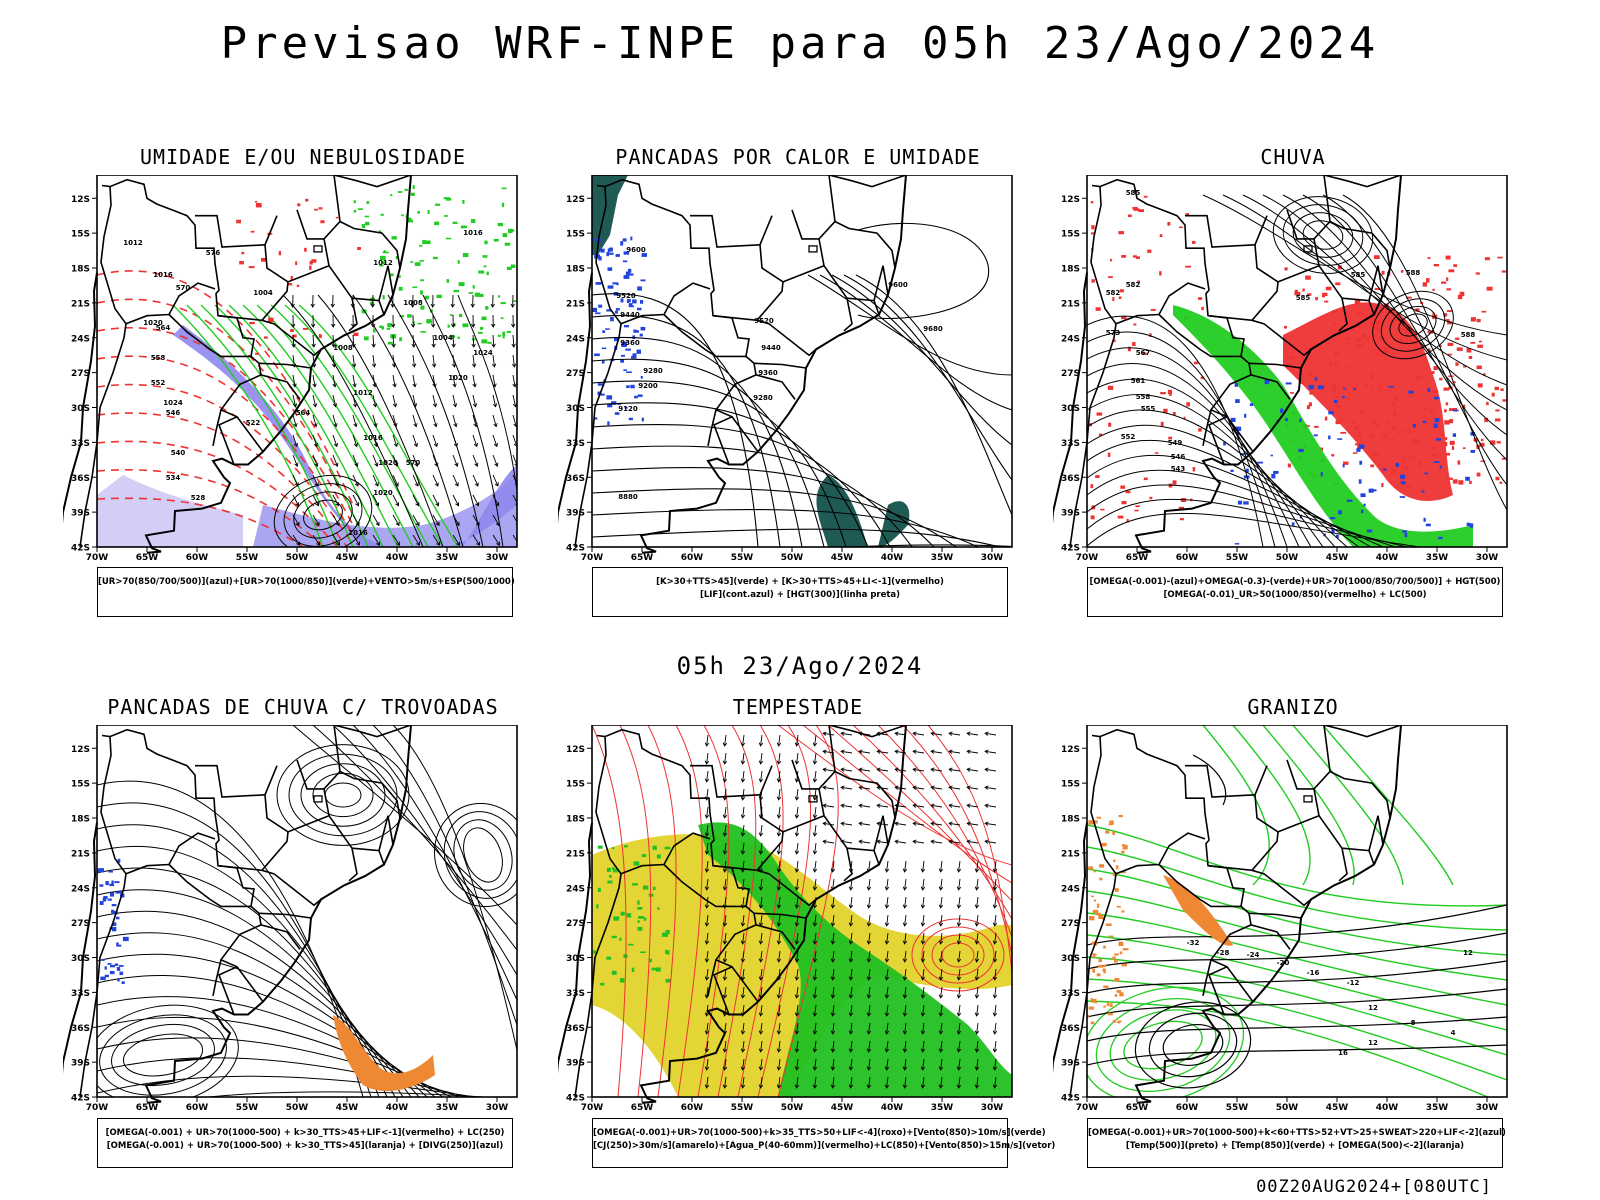  What do you see at coordinates (944, 831) in the screenshot?
I see `streamline-850-east` at bounding box center [944, 831].